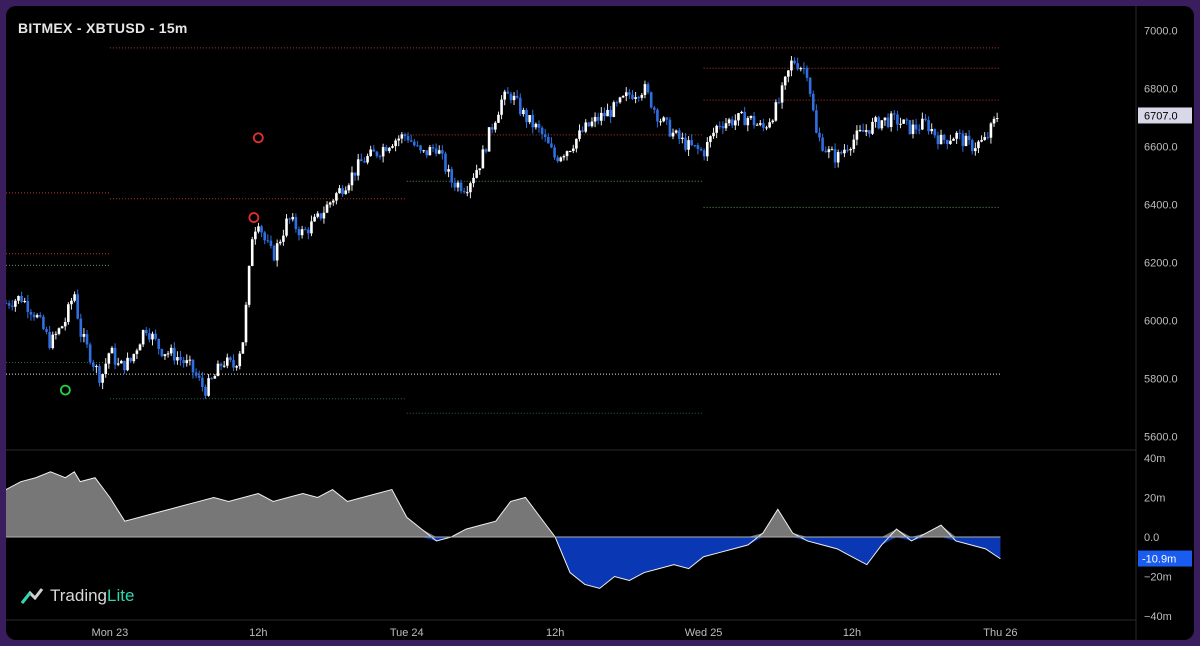  I want to click on oscillator-last-badge, so click(1165, 558).